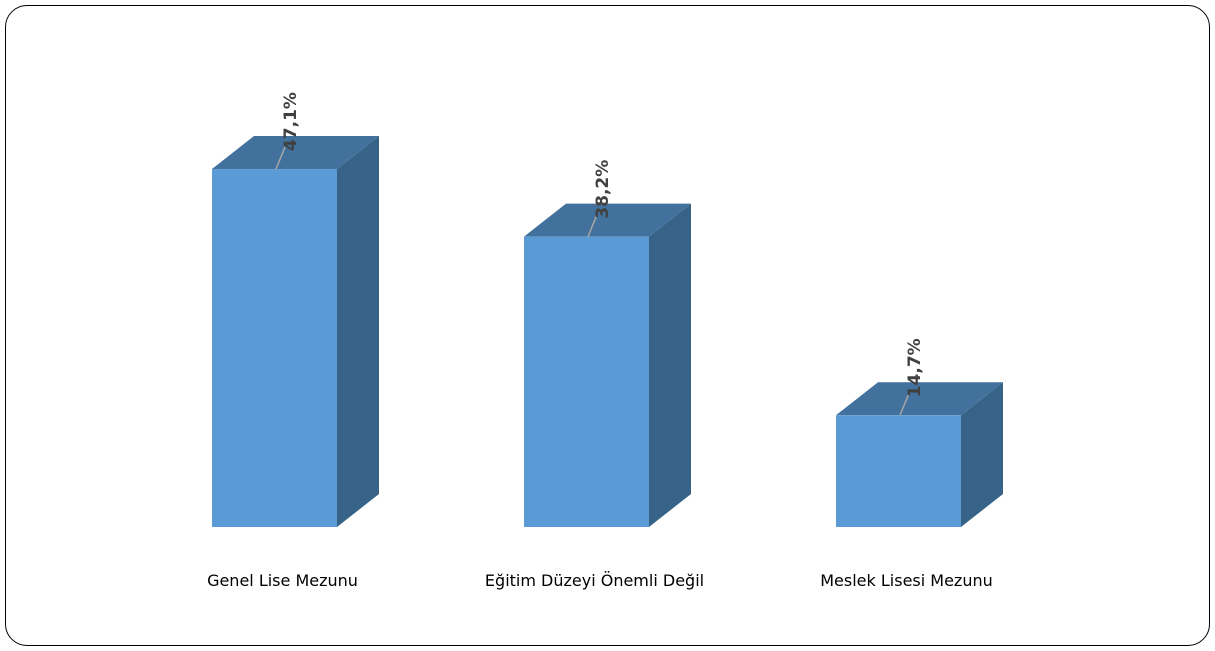 This screenshot has height=651, width=1215. What do you see at coordinates (291, 121) in the screenshot?
I see `data-label-0: 47,1%` at bounding box center [291, 121].